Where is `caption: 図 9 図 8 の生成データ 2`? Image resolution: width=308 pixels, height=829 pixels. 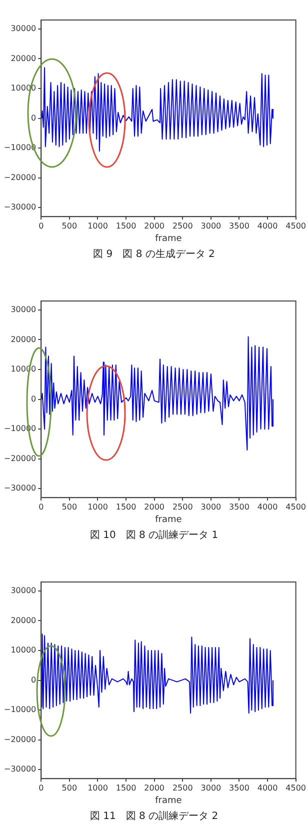 caption: 図 9 図 8 の生成データ 2 is located at coordinates (154, 255).